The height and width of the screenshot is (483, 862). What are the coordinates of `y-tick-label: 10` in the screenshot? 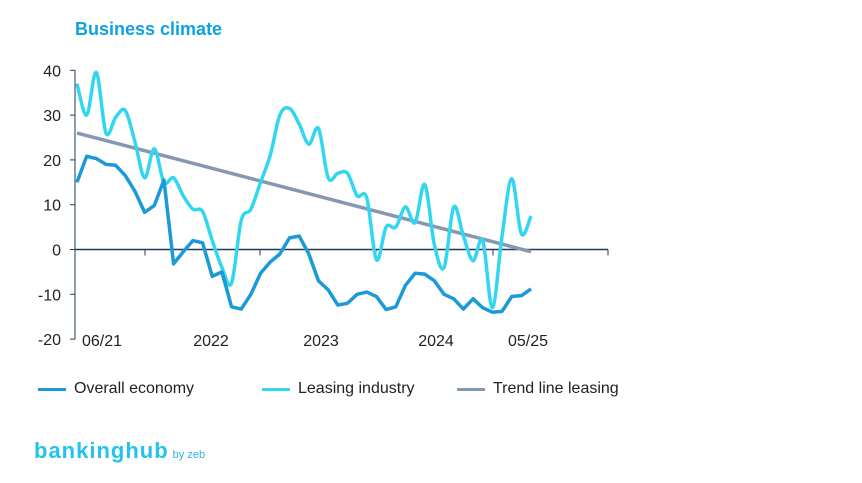 It's located at (52, 206).